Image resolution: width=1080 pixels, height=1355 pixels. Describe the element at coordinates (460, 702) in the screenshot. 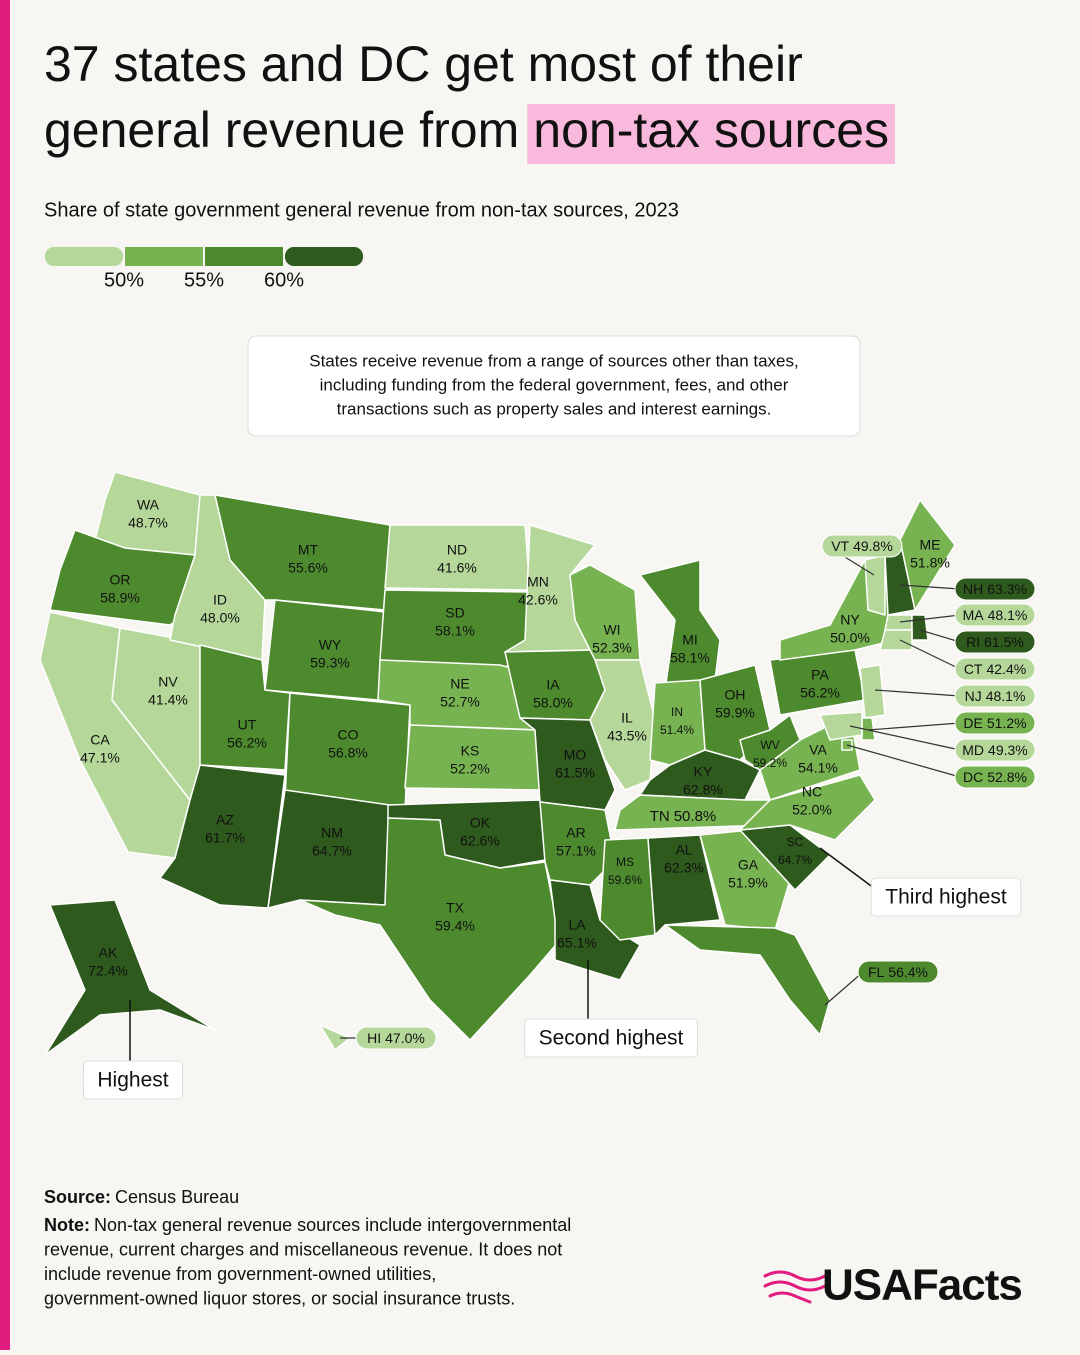

I see `state-value: 52.7%` at that location.